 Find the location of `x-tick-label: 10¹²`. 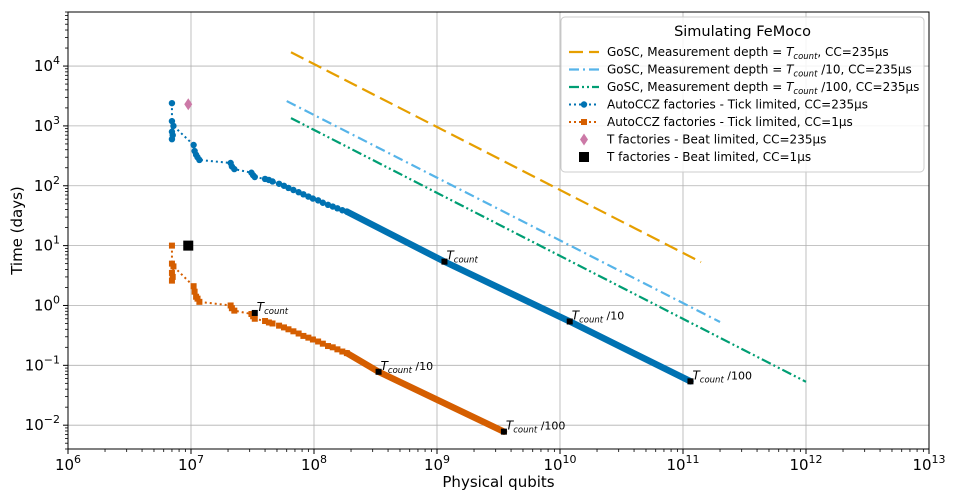

x-tick-label: 10¹² is located at coordinates (805, 463).